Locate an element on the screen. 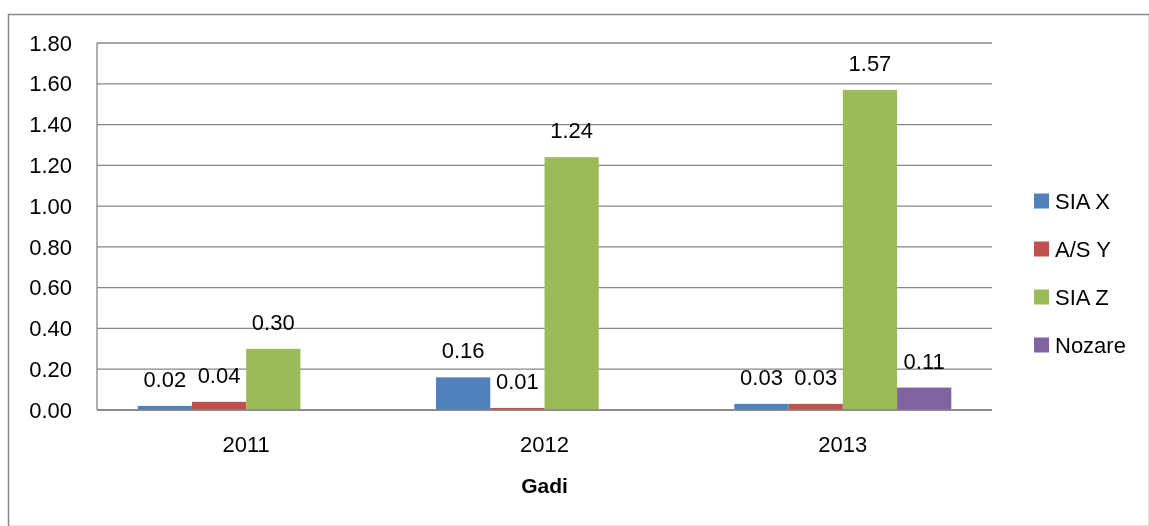 This screenshot has height=526, width=1149. y-tick-label: 0.00 is located at coordinates (50, 410).